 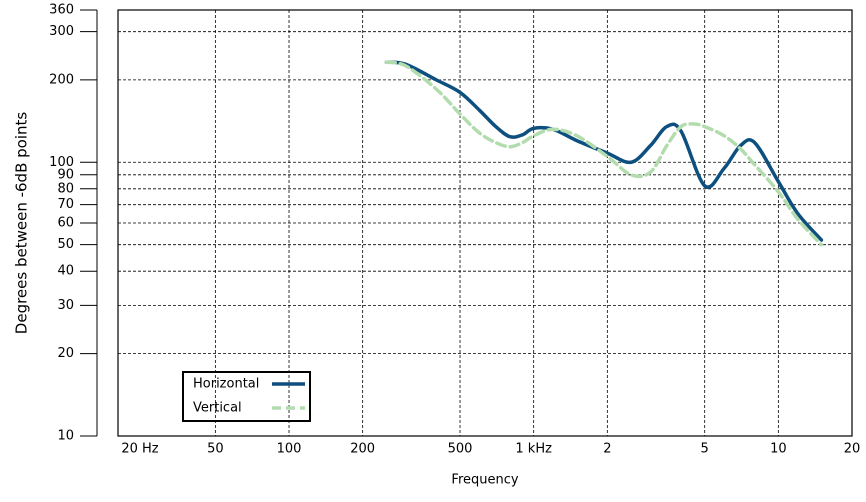 What do you see at coordinates (65, 305) in the screenshot?
I see `y-tick-label: 30` at bounding box center [65, 305].